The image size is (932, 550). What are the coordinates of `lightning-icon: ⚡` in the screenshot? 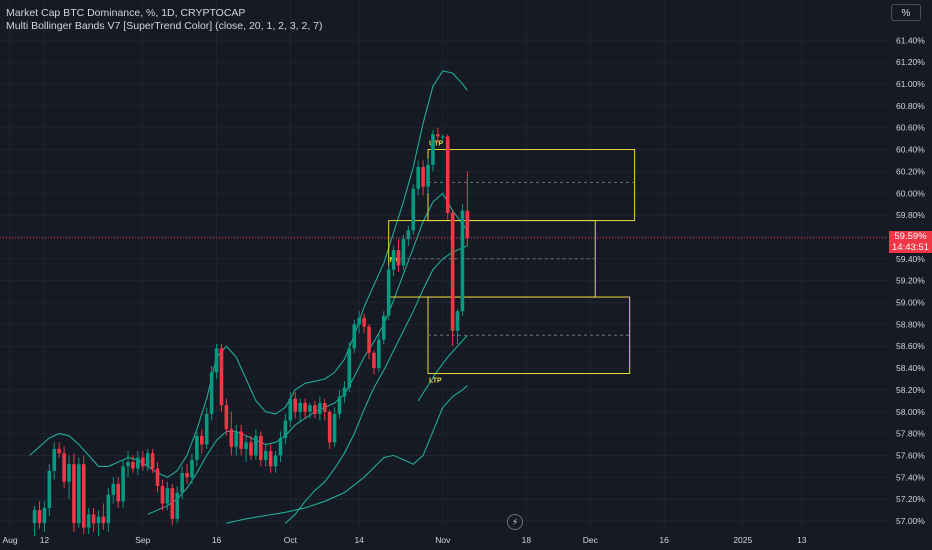 It's located at (515, 522).